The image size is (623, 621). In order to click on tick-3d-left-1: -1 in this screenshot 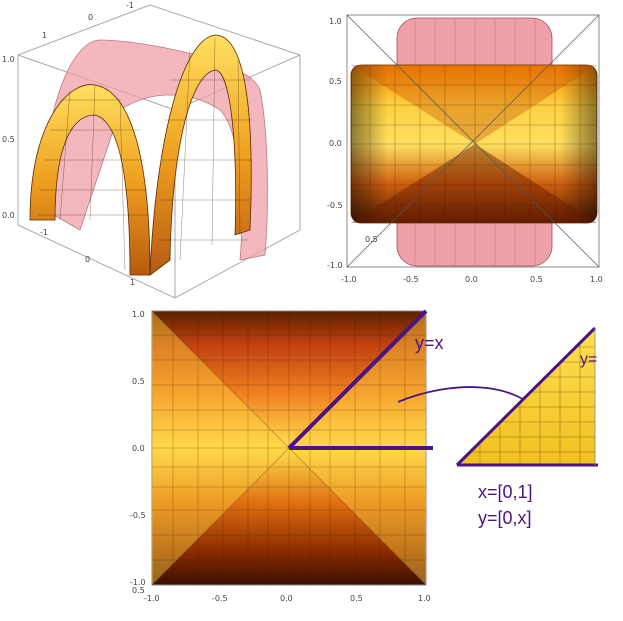, I will do `click(44, 232)`.